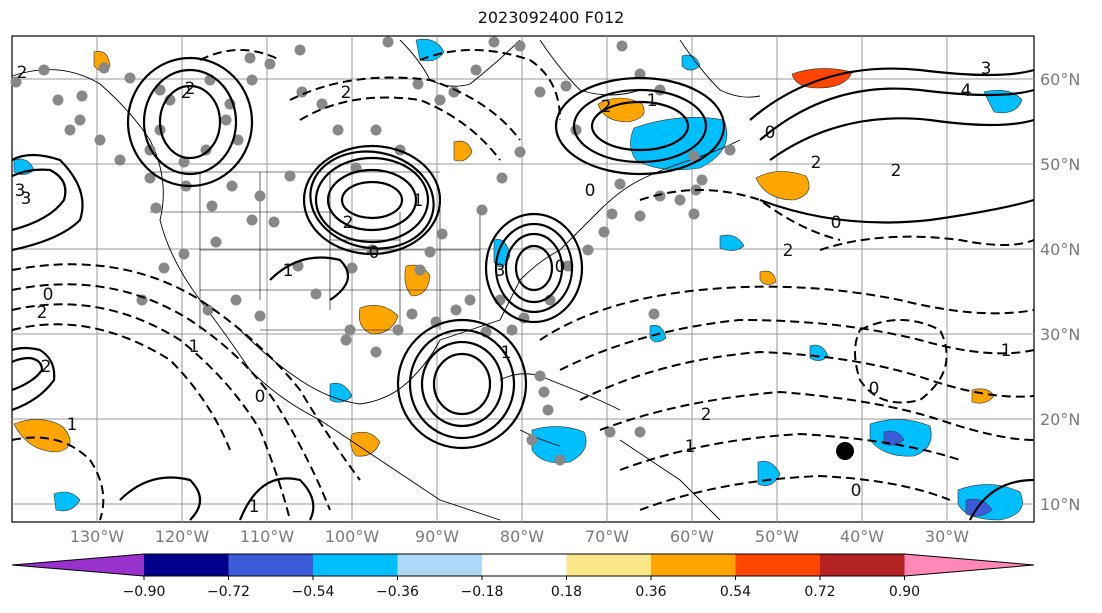 This screenshot has width=1102, height=613. Describe the element at coordinates (777, 536) in the screenshot. I see `longitude-label: 50°W` at that location.